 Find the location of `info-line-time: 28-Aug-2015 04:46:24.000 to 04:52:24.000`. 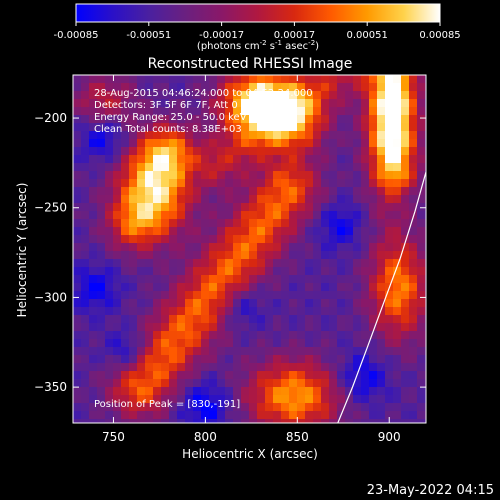

info-line-time: 28-Aug-2015 04:46:24.000 to 04:52:24.000 is located at coordinates (203, 93).